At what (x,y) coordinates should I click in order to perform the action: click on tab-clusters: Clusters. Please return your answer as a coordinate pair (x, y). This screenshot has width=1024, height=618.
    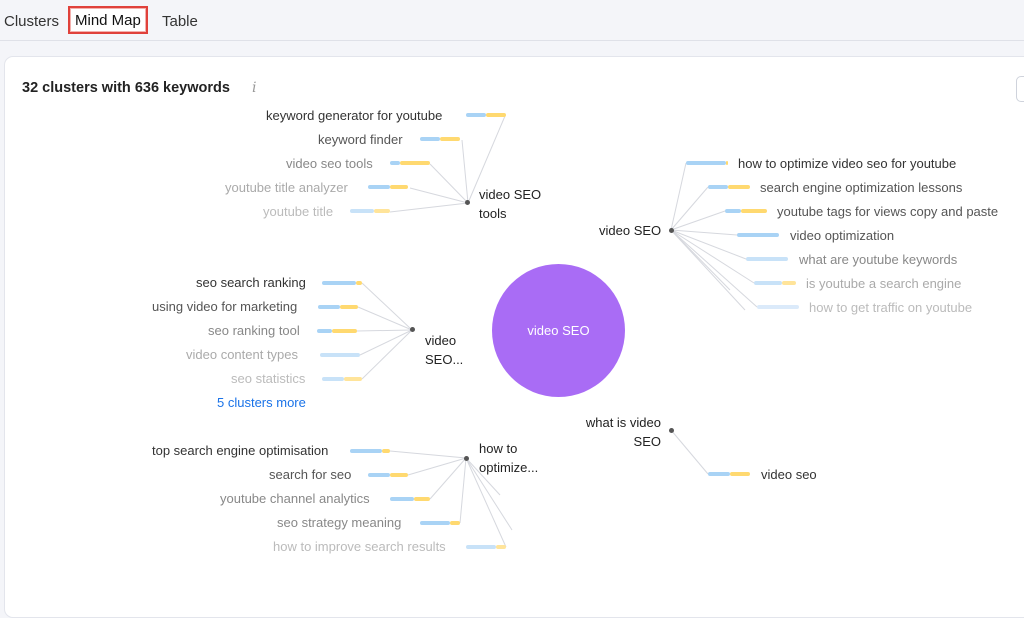
    Looking at the image, I should click on (32, 21).